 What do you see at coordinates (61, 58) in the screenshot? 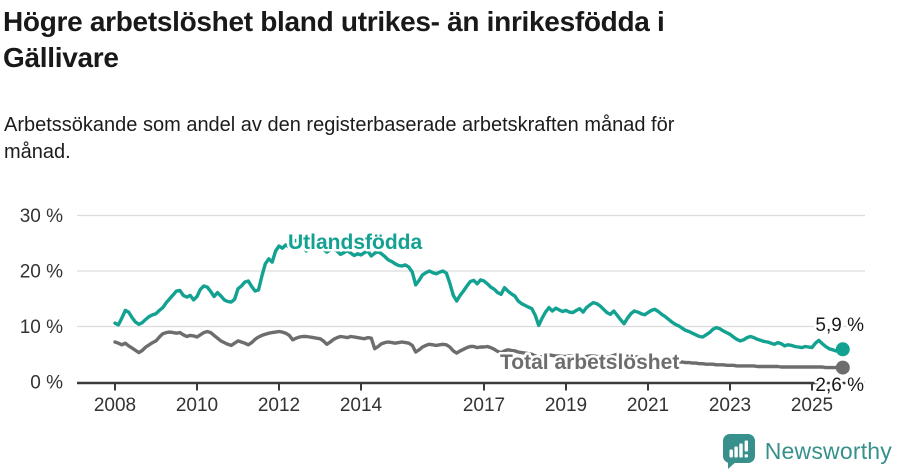
I see `title-line-2: Gällivare` at bounding box center [61, 58].